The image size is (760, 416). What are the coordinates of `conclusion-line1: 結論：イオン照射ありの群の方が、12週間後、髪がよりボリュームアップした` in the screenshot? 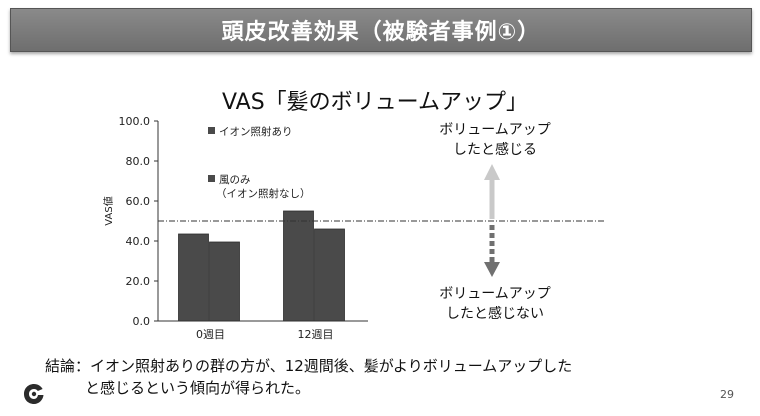 It's located at (309, 366).